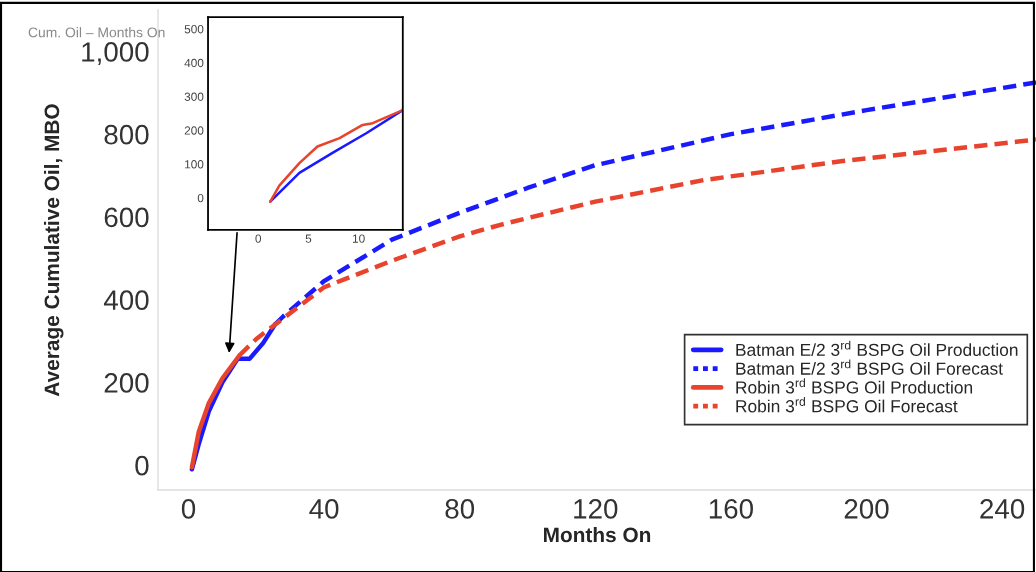  I want to click on y-tick-label: 800, so click(126, 134).